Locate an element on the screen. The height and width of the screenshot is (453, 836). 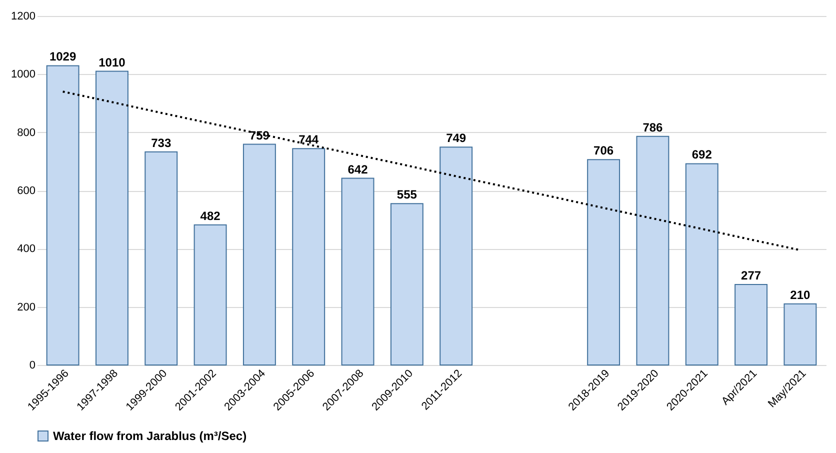
data-label: 1029 is located at coordinates (62, 57).